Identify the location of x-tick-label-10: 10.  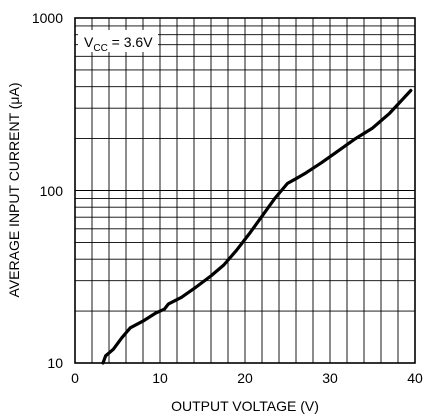
(160, 378).